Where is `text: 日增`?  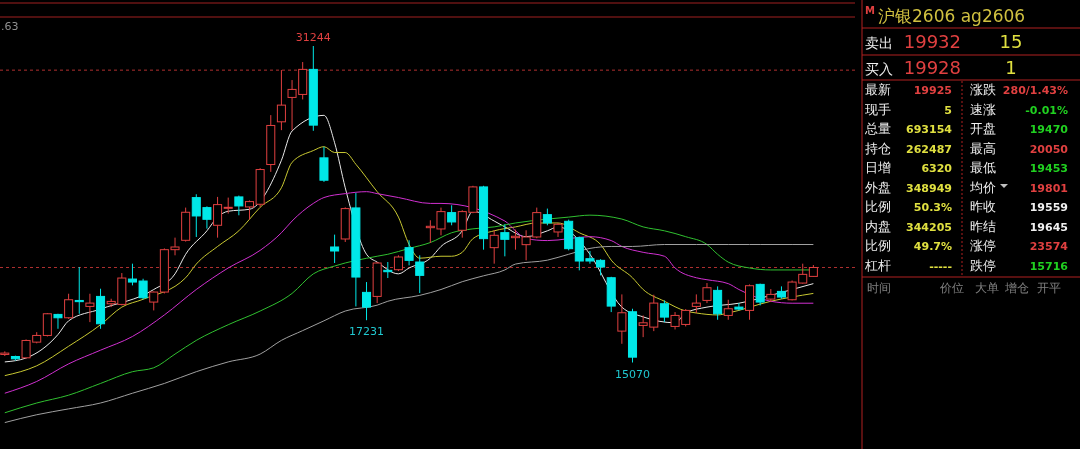 text: 日增 is located at coordinates (878, 167).